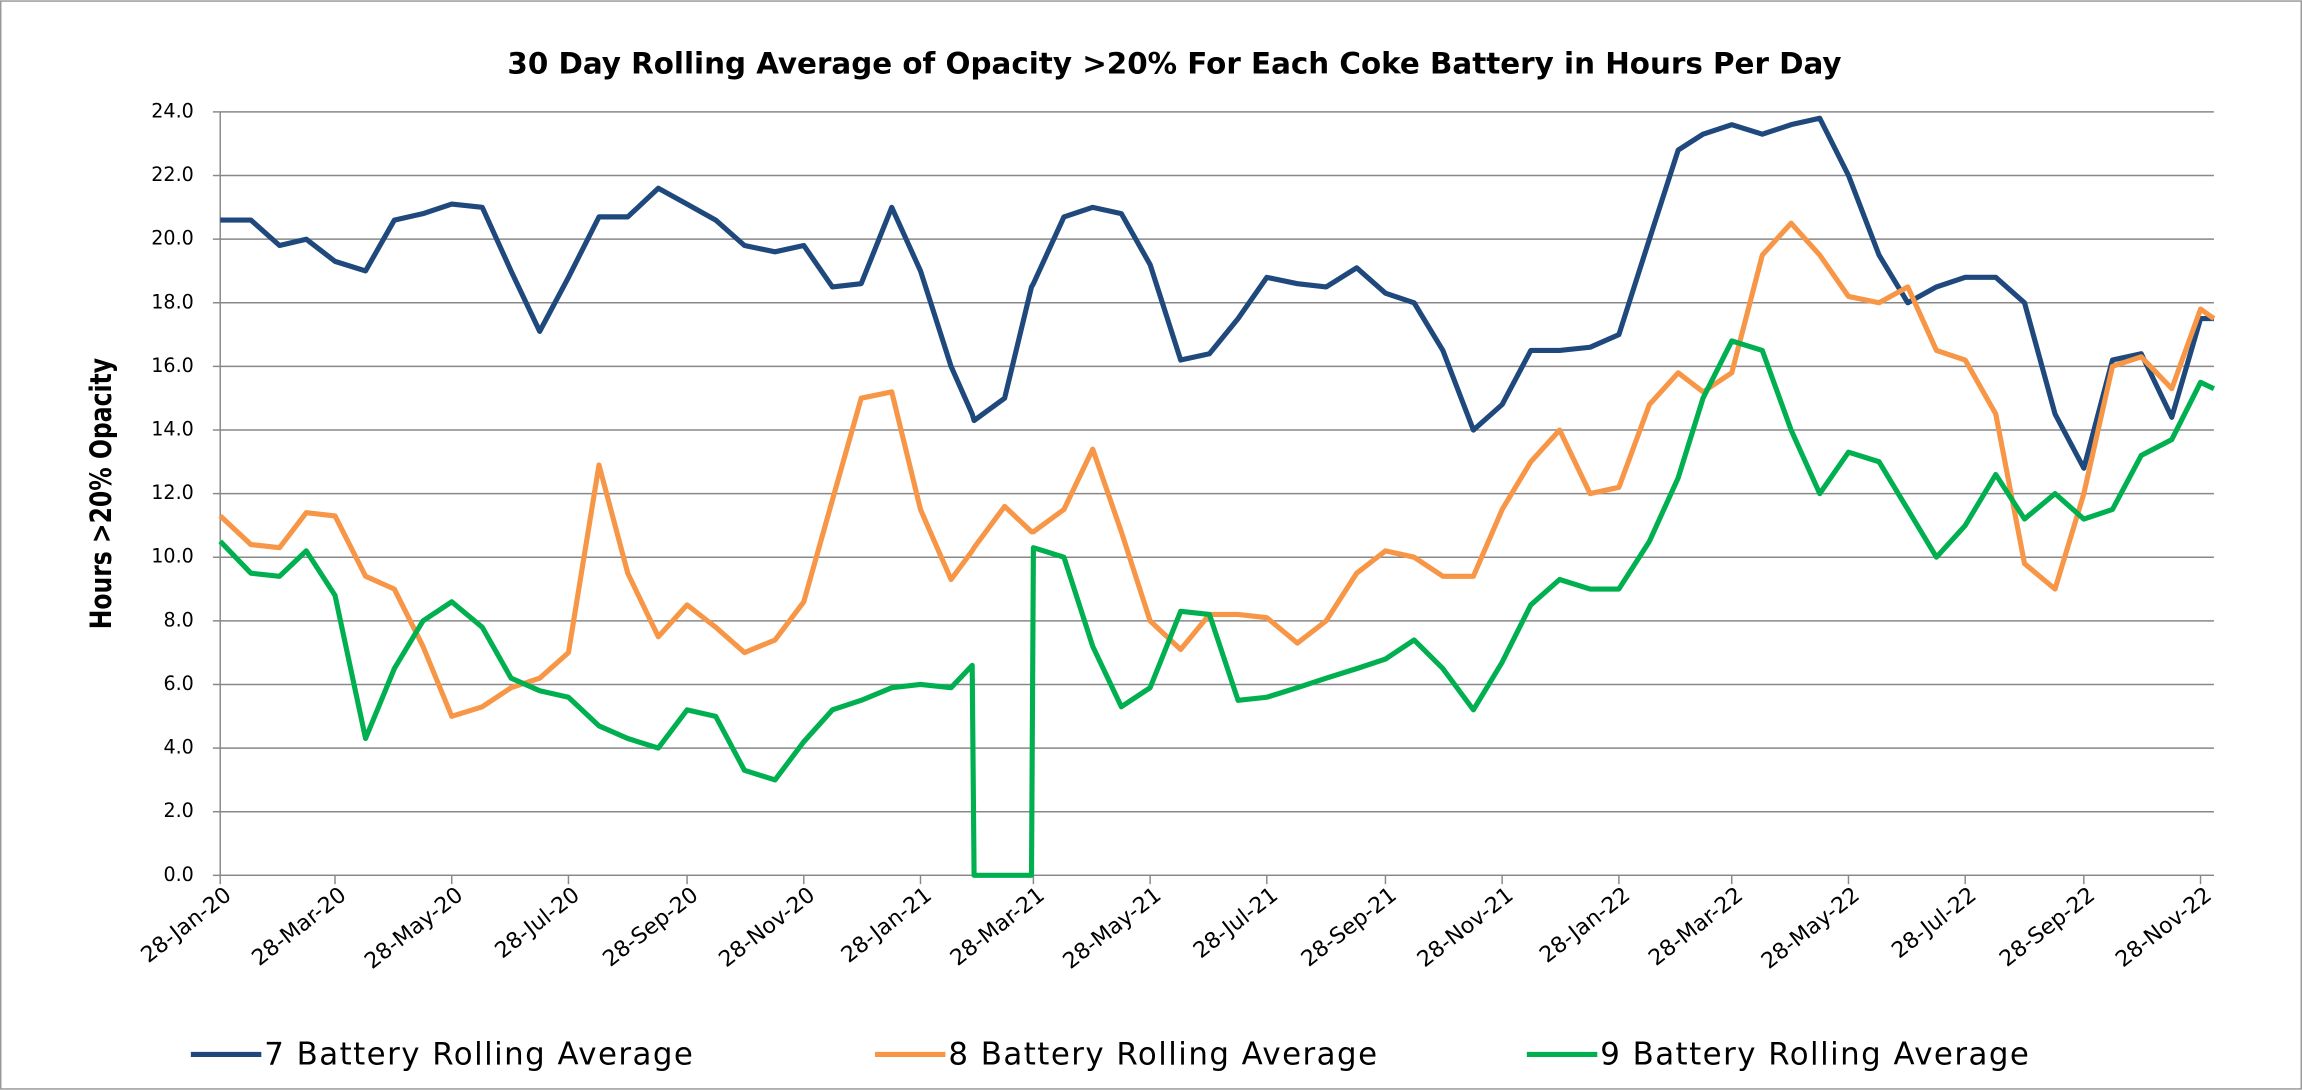  I want to click on y-tick-label: 18.0, so click(172, 302).